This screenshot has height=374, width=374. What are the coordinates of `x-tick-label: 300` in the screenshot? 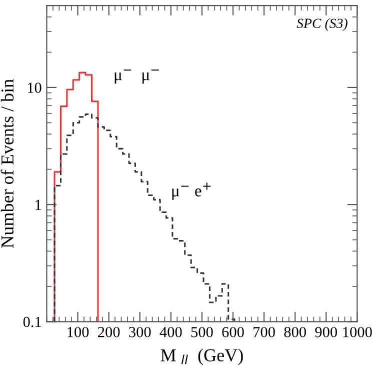 It's located at (140, 332).